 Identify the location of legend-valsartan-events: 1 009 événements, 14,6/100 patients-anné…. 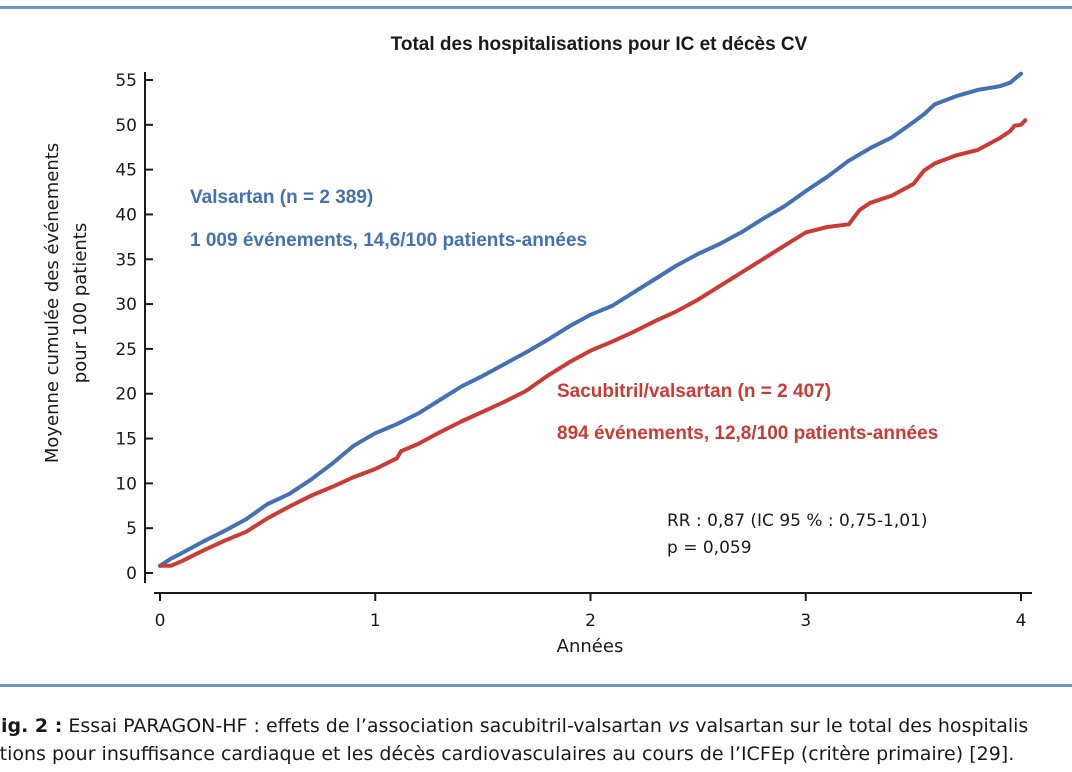
(388, 240).